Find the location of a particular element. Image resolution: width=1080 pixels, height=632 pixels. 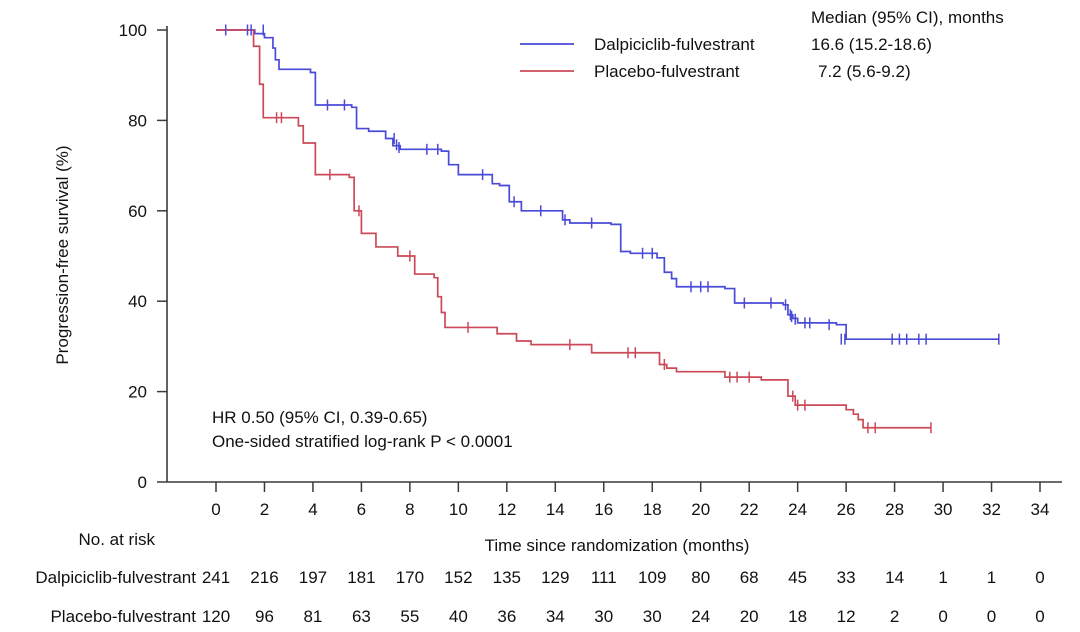

x-tick-label: 26 is located at coordinates (846, 509).